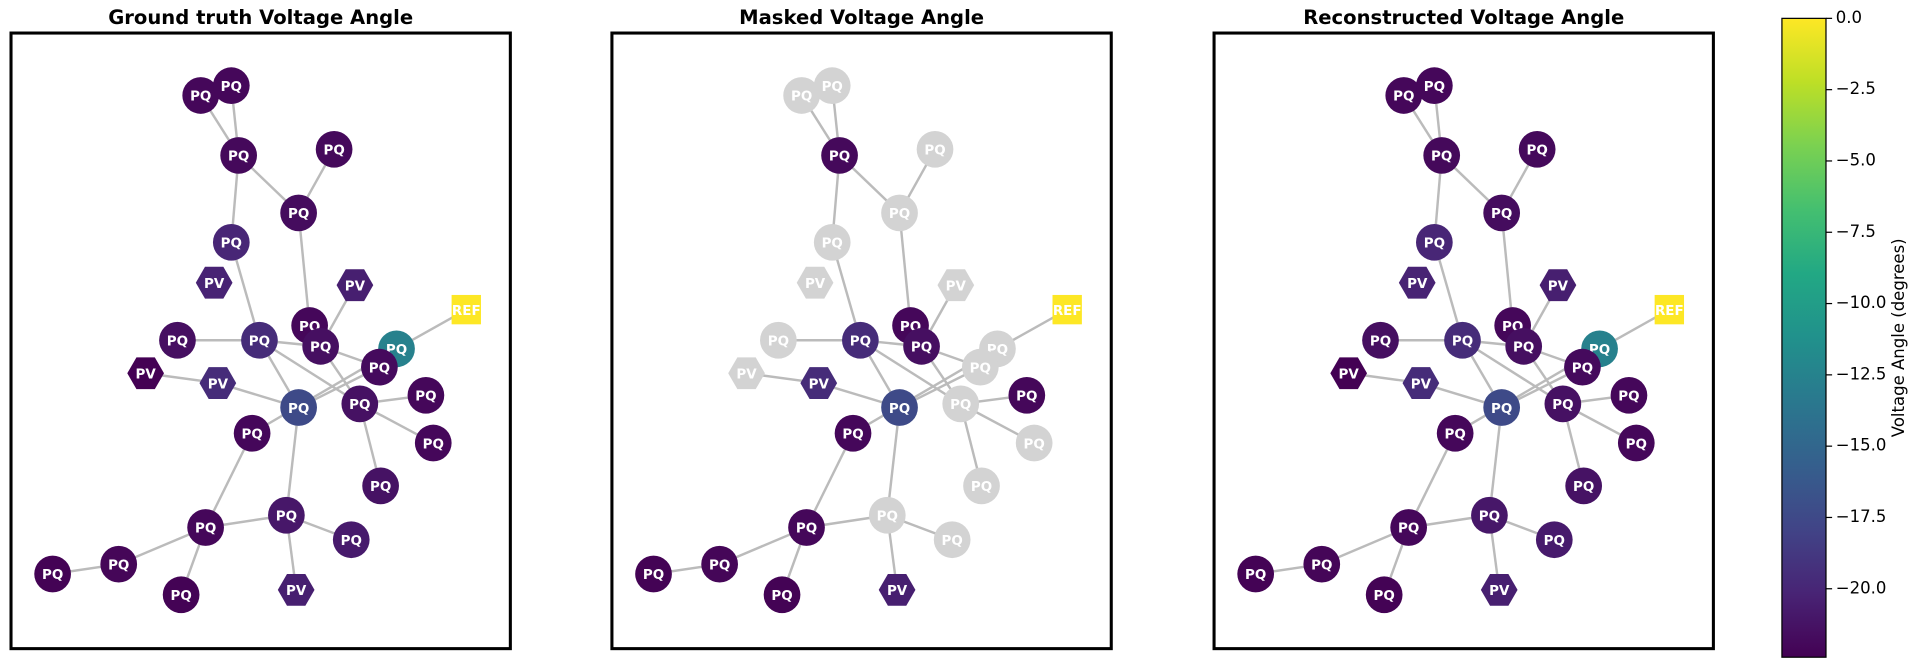 Image resolution: width=1919 pixels, height=667 pixels. Describe the element at coordinates (1898, 337) in the screenshot. I see `colorbar-label: Voltage Angle (degrees)` at that location.